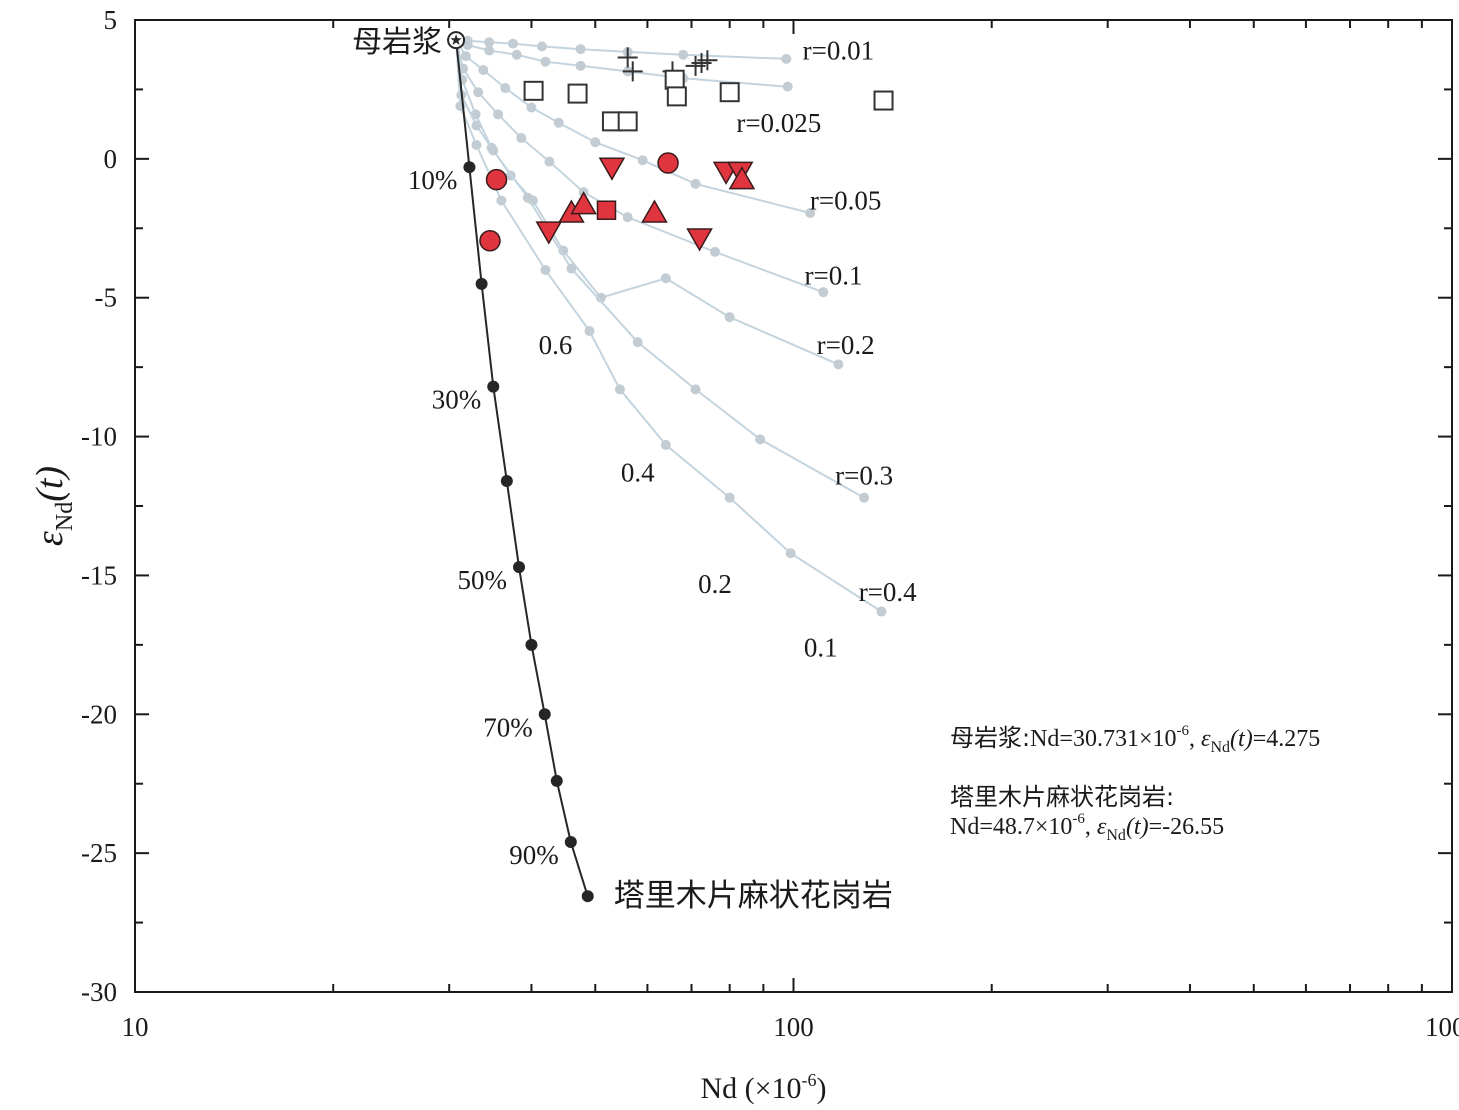 Image resolution: width=1459 pixels, height=1110 pixels. What do you see at coordinates (793, 1027) in the screenshot?
I see `x-tick-label: 100` at bounding box center [793, 1027].